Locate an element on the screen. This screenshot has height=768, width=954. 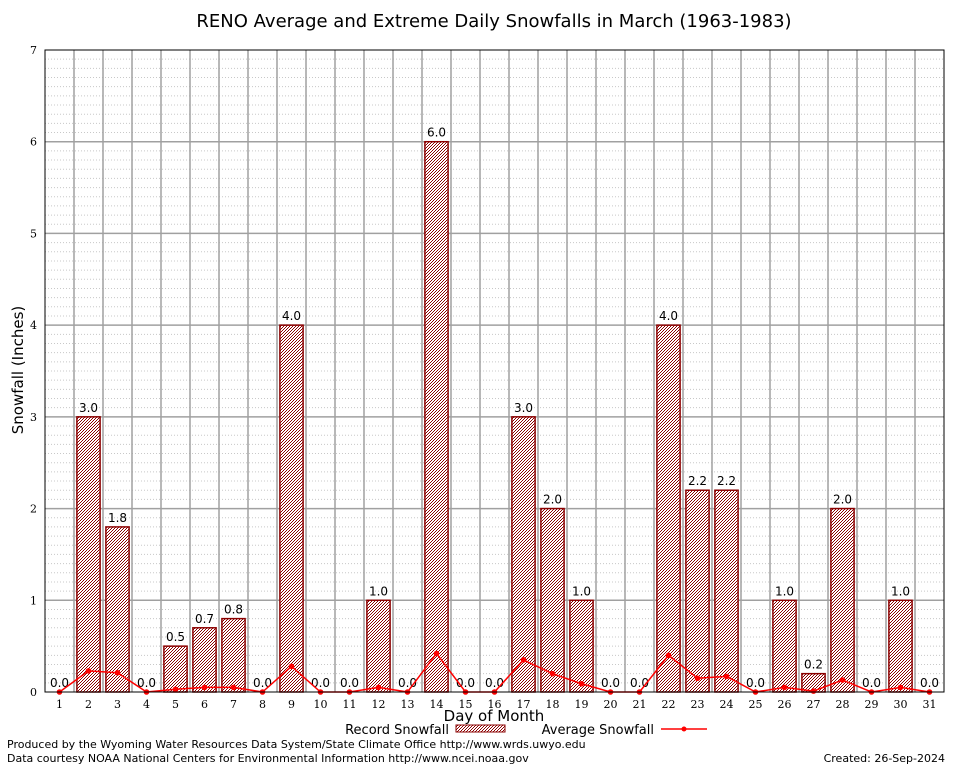
x-tick-label: 23 is located at coordinates (698, 704).